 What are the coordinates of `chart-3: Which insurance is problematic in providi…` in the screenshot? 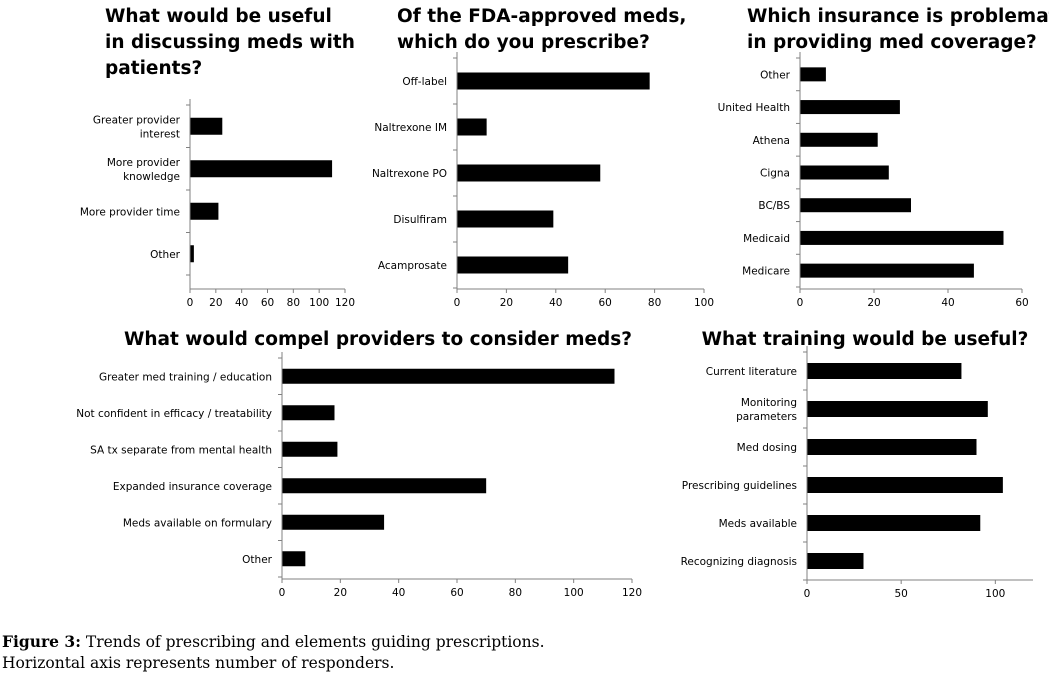 It's located at (883, 157).